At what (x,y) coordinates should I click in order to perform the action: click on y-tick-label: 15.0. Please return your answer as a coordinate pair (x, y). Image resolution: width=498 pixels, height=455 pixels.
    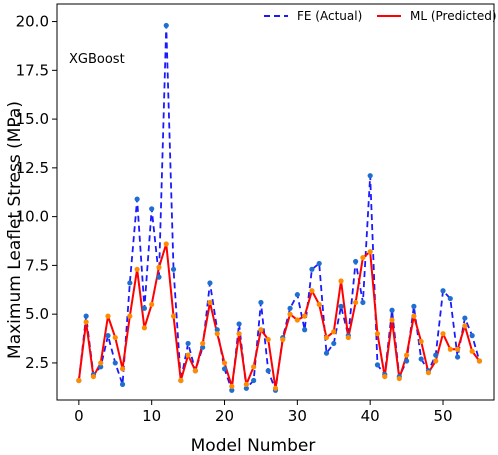
    Looking at the image, I should click on (32, 119).